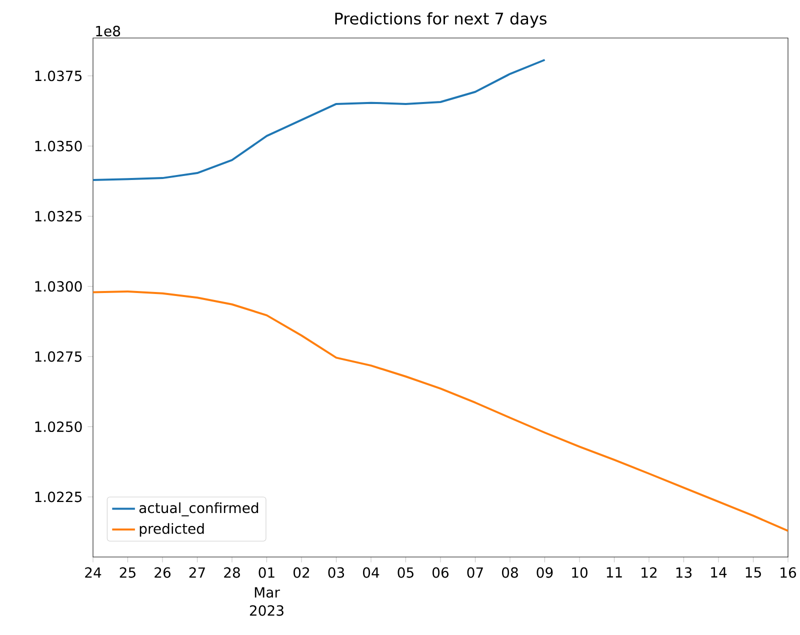 The image size is (800, 635). Describe the element at coordinates (197, 572) in the screenshot. I see `x-tick-label: 27` at that location.